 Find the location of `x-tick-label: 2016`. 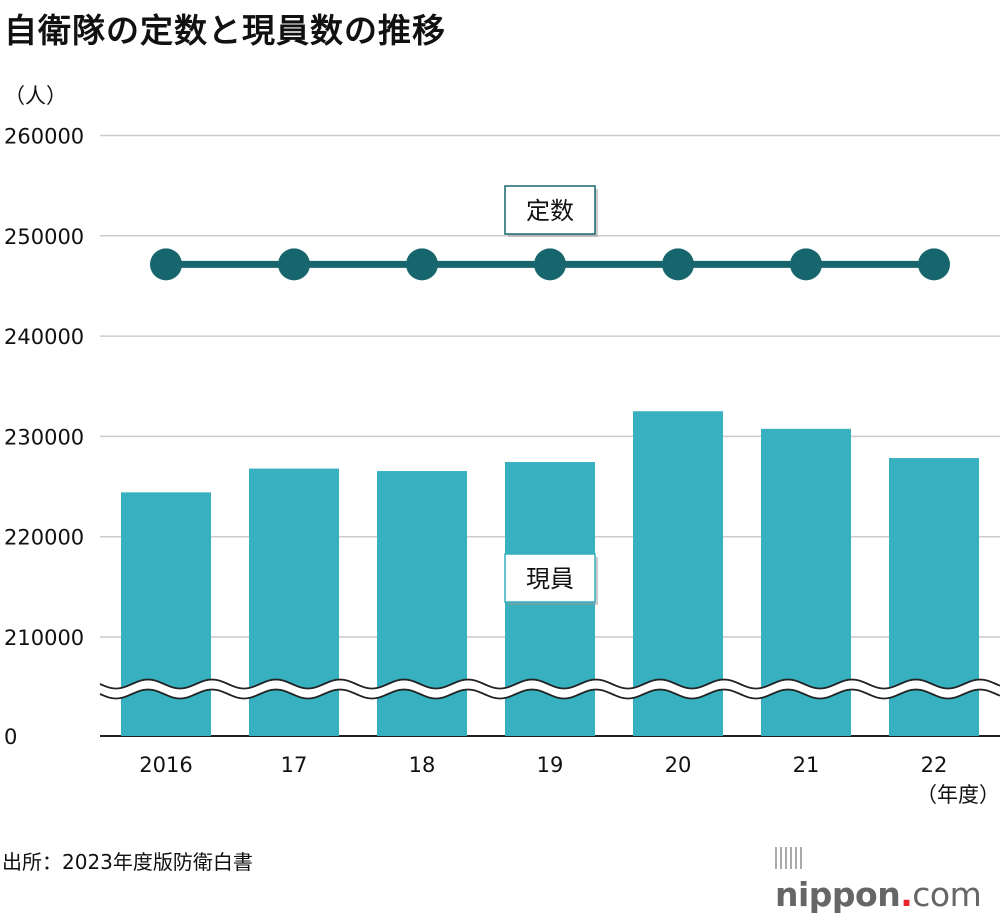

x-tick-label: 2016 is located at coordinates (165, 765).